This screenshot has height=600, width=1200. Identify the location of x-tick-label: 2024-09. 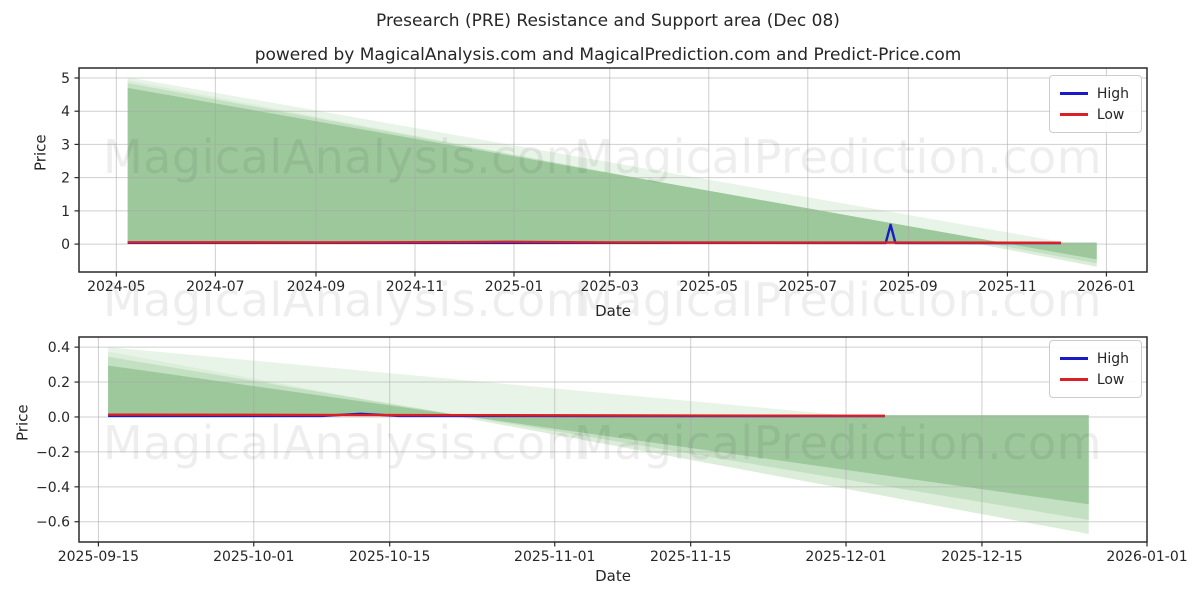
(316, 287).